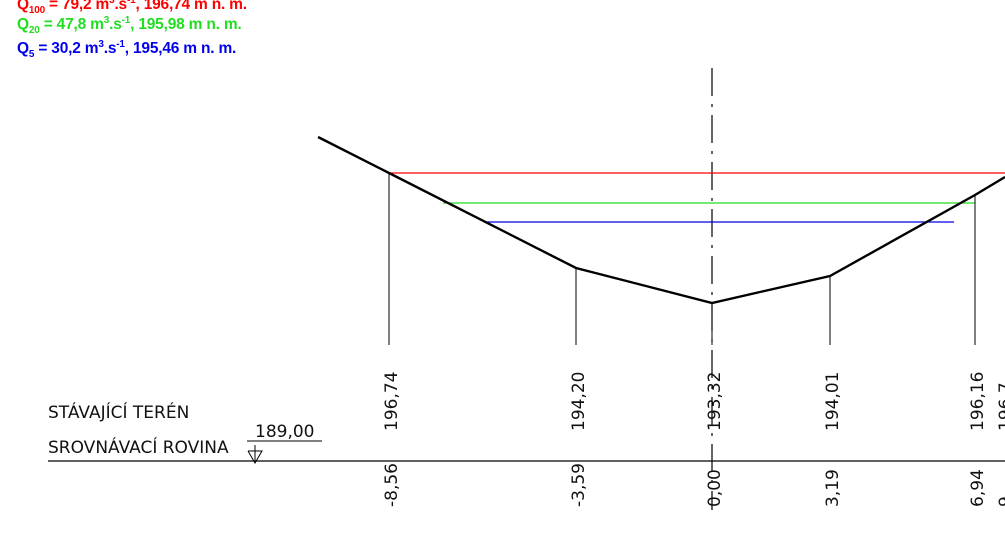 The width and height of the screenshot is (1005, 540). What do you see at coordinates (715, 488) in the screenshot?
I see `distance-label: 0,00` at bounding box center [715, 488].